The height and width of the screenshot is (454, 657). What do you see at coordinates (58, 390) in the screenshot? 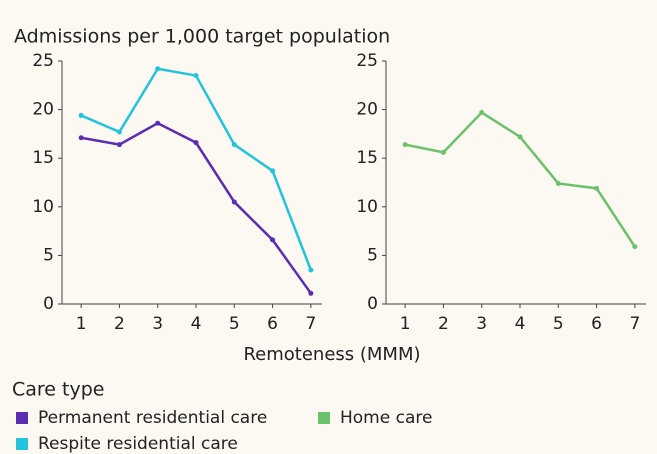
I see `legend-title: Care type` at bounding box center [58, 390].